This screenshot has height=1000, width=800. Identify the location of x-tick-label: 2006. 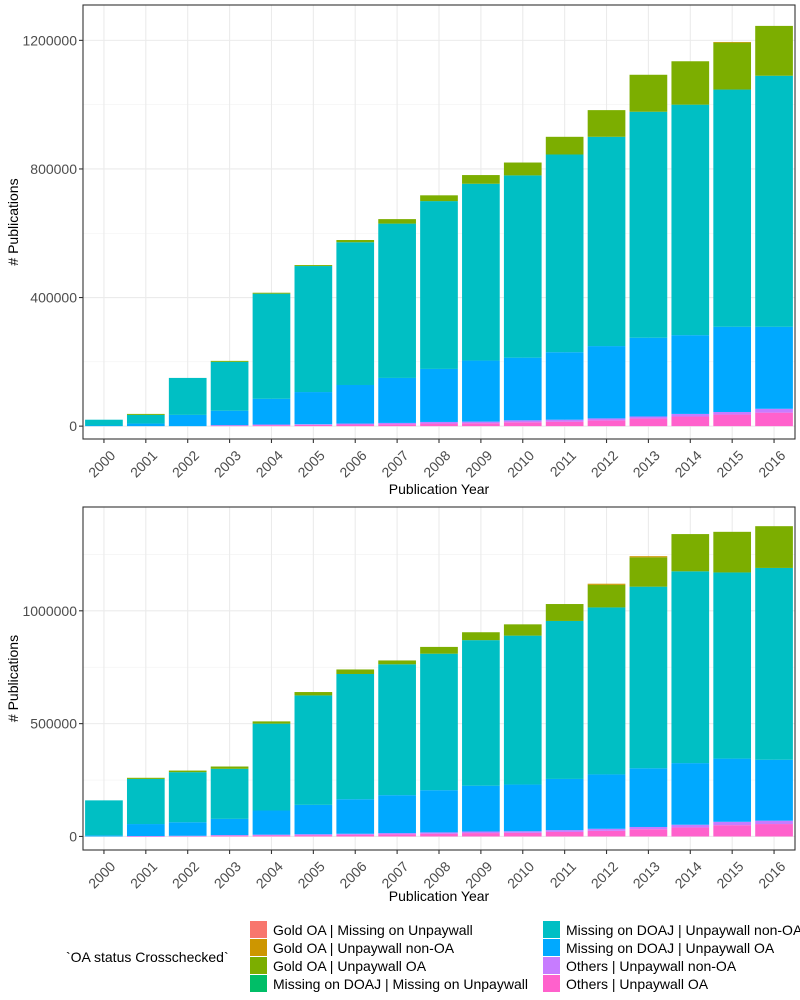
(352, 874).